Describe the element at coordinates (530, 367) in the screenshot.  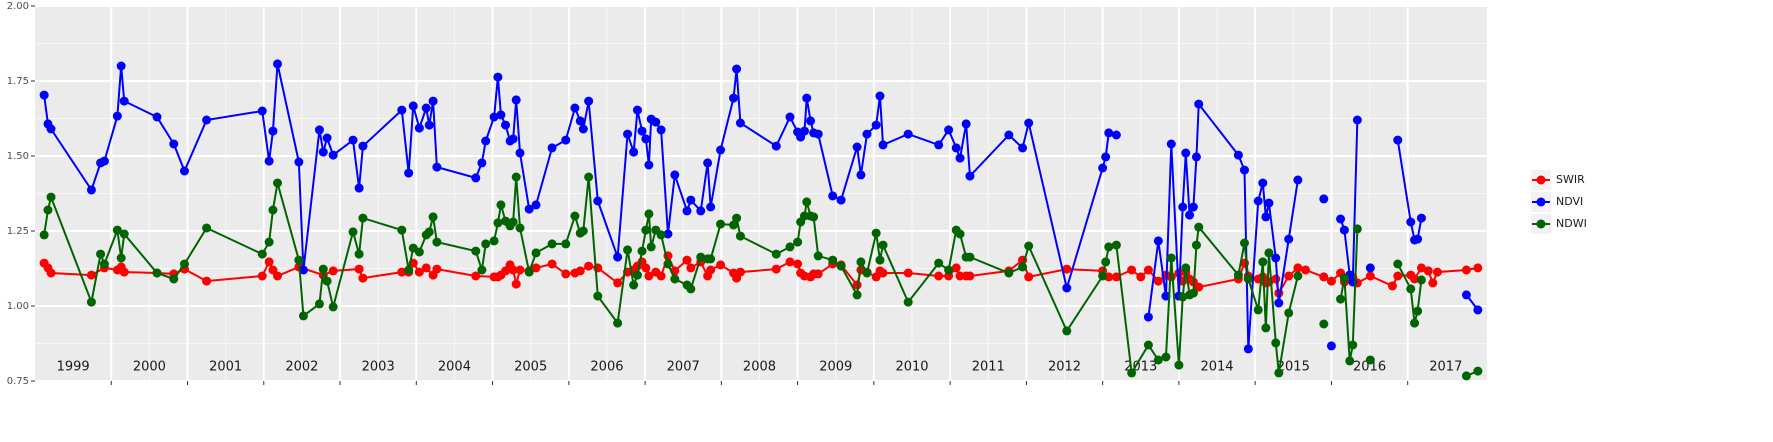
I see `year-label: 2005` at that location.